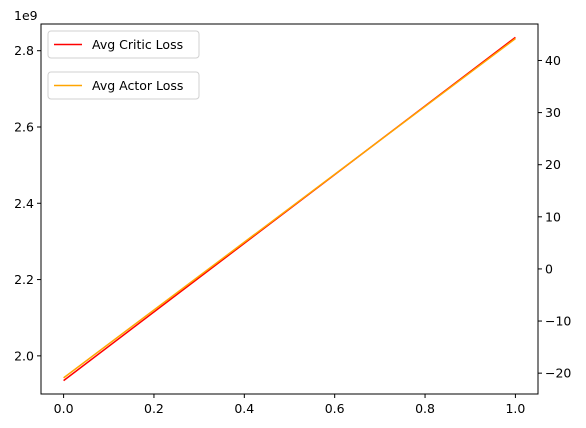 Image resolution: width=586 pixels, height=428 pixels. I want to click on legend-critic: Avg Critic Loss, so click(123, 44).